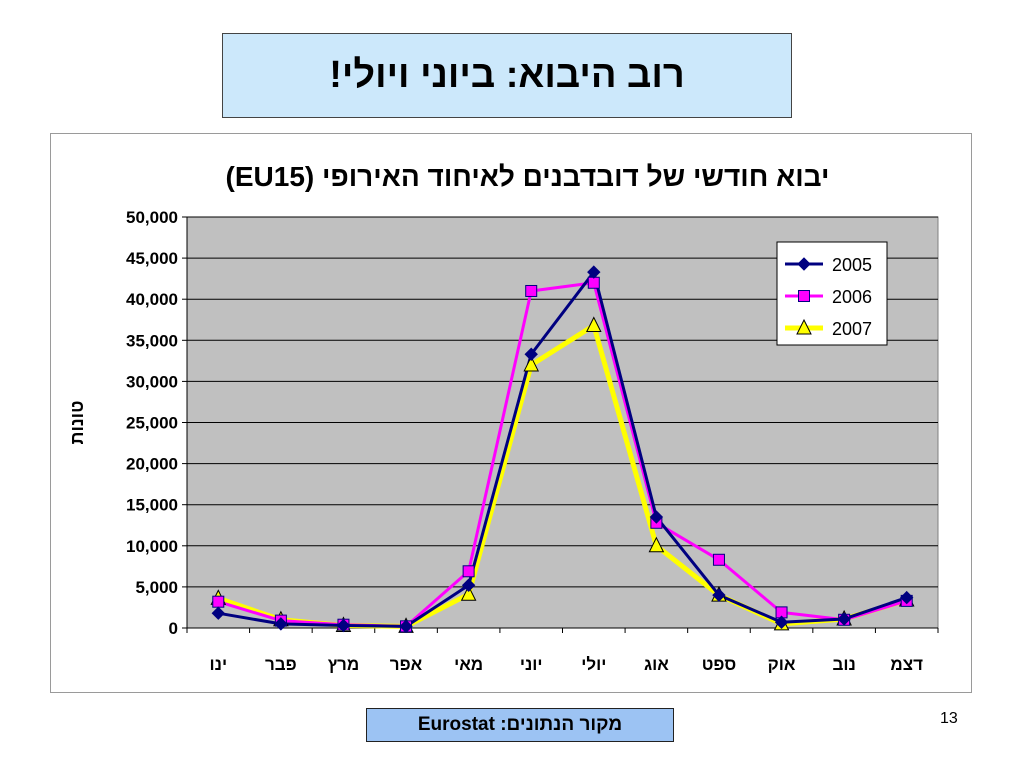 The image size is (1024, 768). What do you see at coordinates (173, 628) in the screenshot?
I see `y-tick-label: 0` at bounding box center [173, 628].